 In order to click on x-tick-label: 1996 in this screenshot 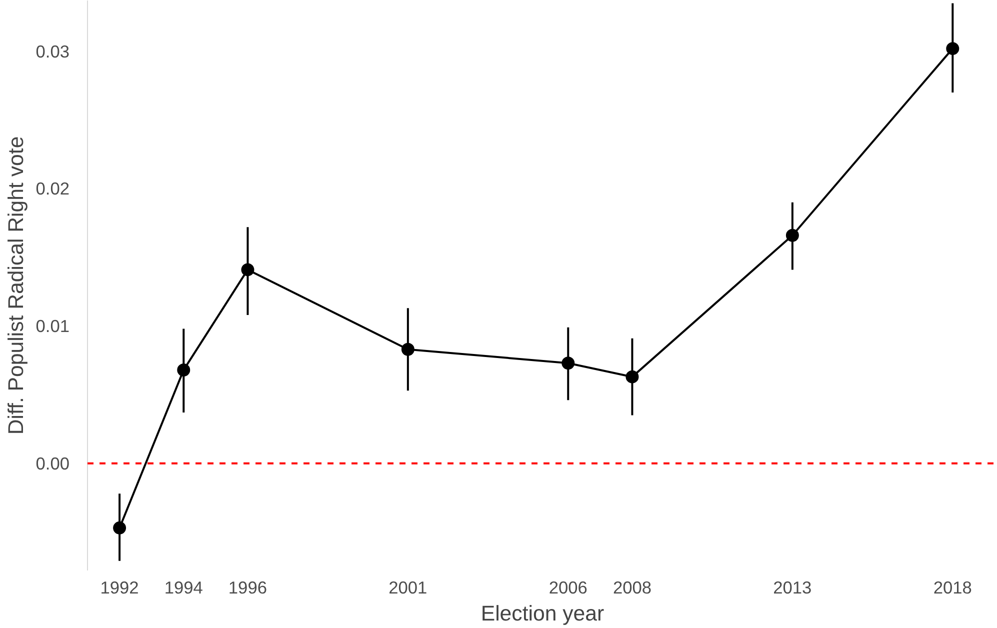, I will do `click(247, 588)`.